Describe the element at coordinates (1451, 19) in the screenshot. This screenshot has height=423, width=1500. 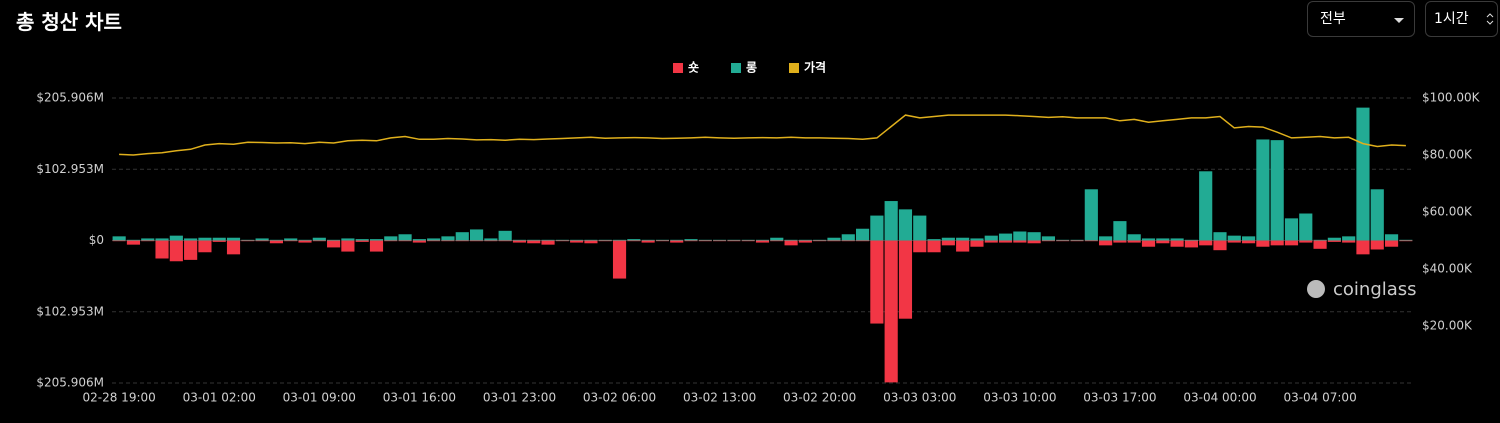
I see `interval-value: 1시간` at that location.